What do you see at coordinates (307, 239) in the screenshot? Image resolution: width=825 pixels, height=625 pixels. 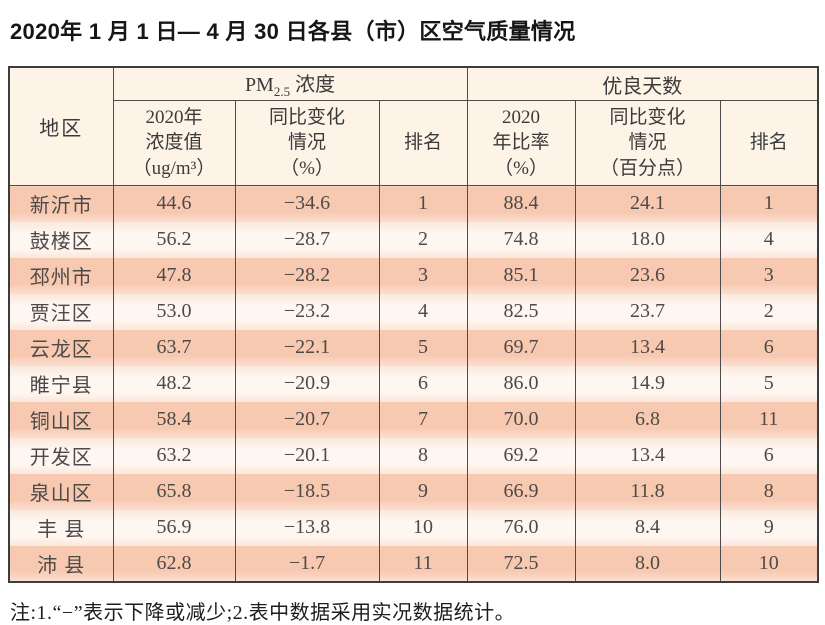 I see `pm-change-cell: −28.7` at bounding box center [307, 239].